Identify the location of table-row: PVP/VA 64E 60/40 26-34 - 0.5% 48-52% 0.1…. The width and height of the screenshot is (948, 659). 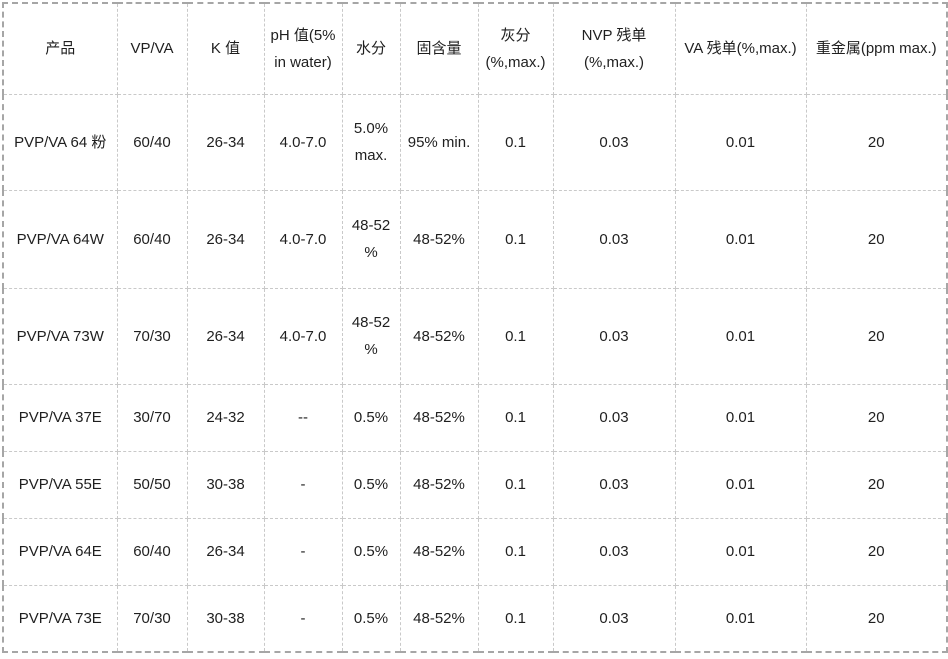
(475, 551).